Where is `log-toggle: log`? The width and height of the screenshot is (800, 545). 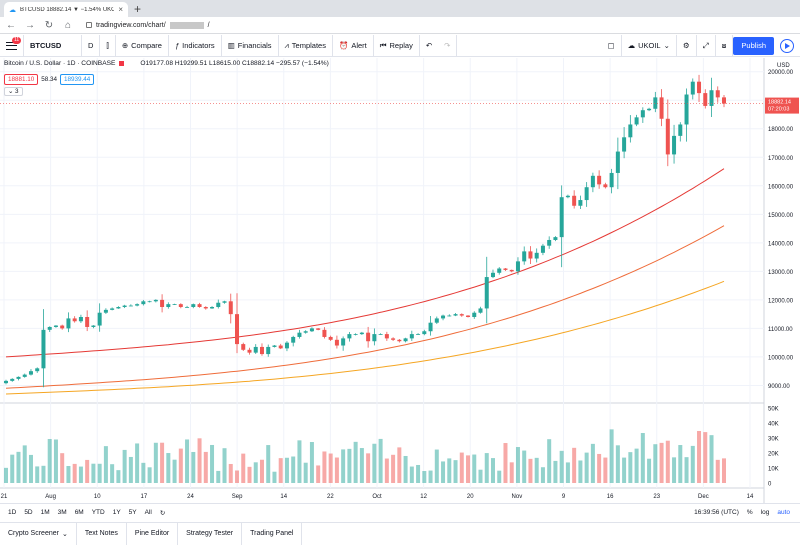 log-toggle: log is located at coordinates (765, 512).